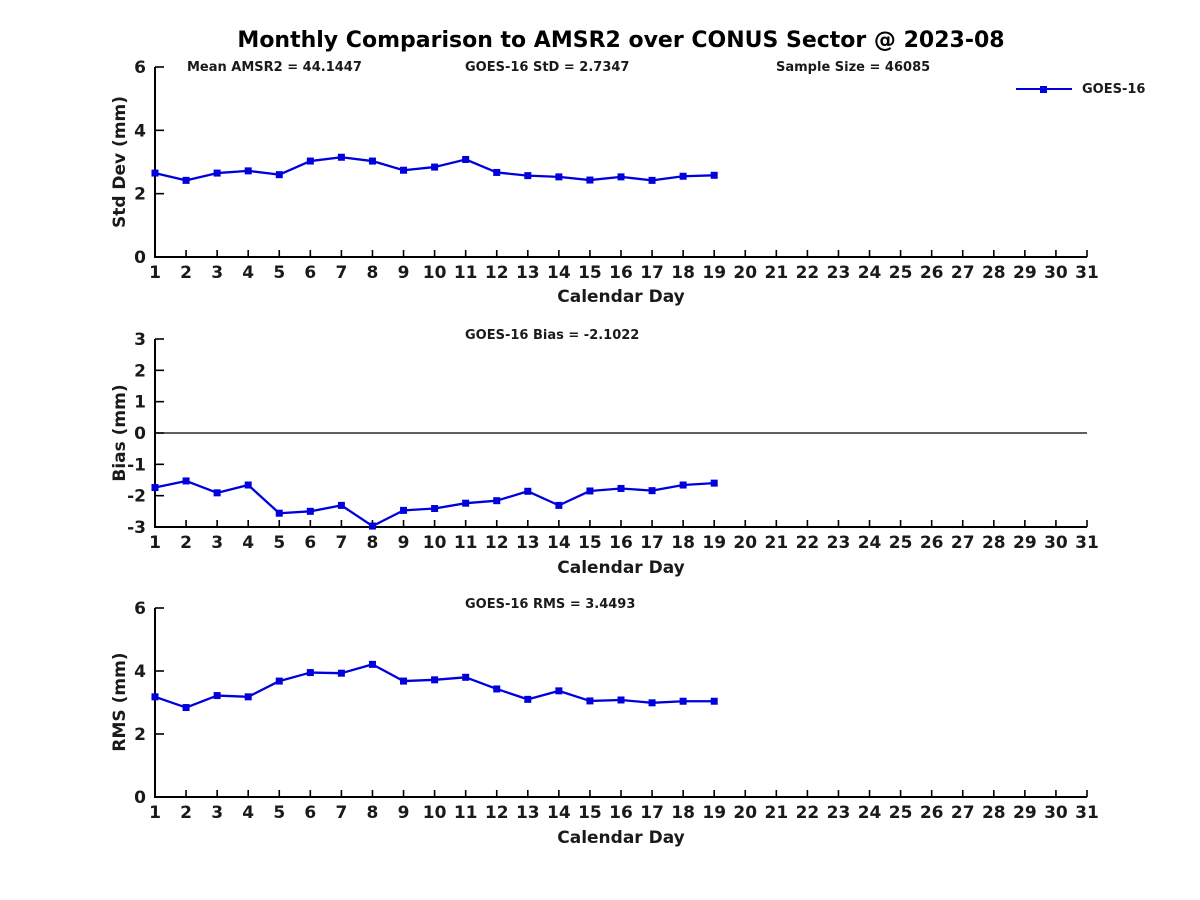 The image size is (1200, 900). I want to click on y-tick-label: 3, so click(140, 340).